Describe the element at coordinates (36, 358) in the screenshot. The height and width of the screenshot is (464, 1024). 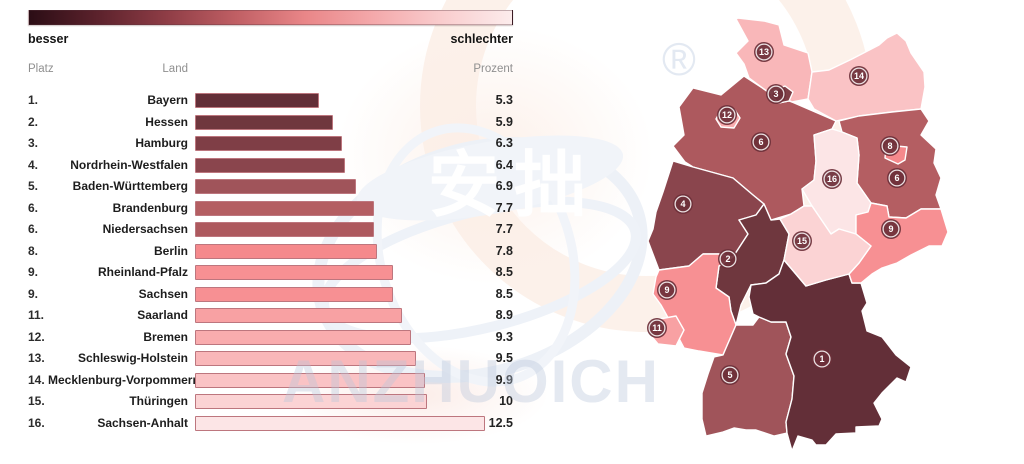
I see `rank-cell: 13.` at that location.